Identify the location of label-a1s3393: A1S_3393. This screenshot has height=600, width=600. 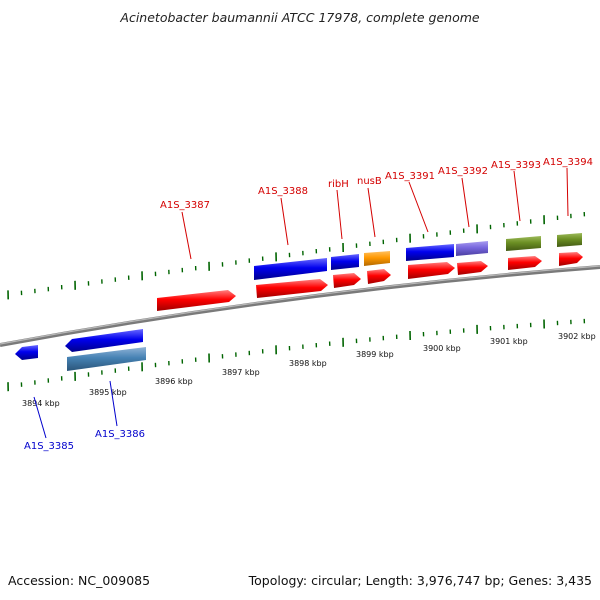
(516, 165).